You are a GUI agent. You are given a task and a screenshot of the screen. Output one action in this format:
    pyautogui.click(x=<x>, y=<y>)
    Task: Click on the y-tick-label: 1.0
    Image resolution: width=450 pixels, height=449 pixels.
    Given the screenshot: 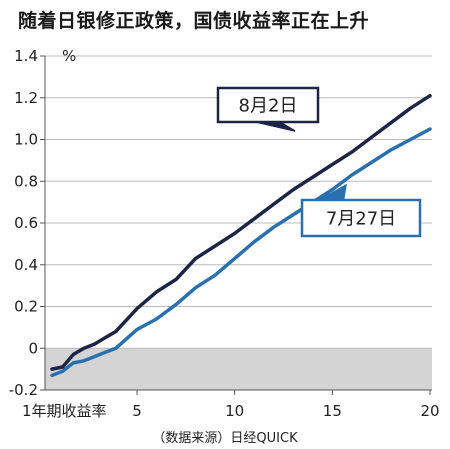 What is the action you would take?
    pyautogui.click(x=26, y=140)
    